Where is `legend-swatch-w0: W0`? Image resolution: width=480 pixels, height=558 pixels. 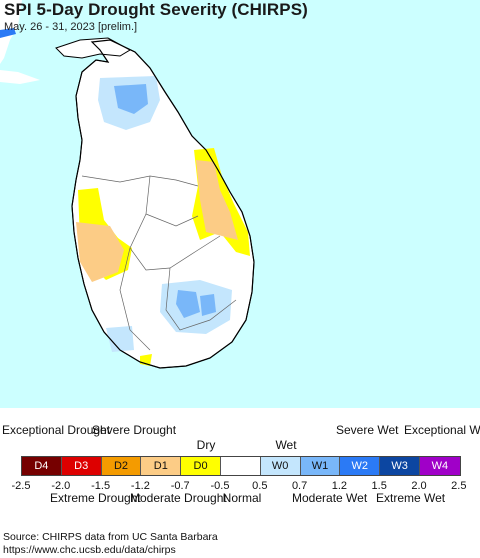
legend-swatch-w0: W0 is located at coordinates (280, 466).